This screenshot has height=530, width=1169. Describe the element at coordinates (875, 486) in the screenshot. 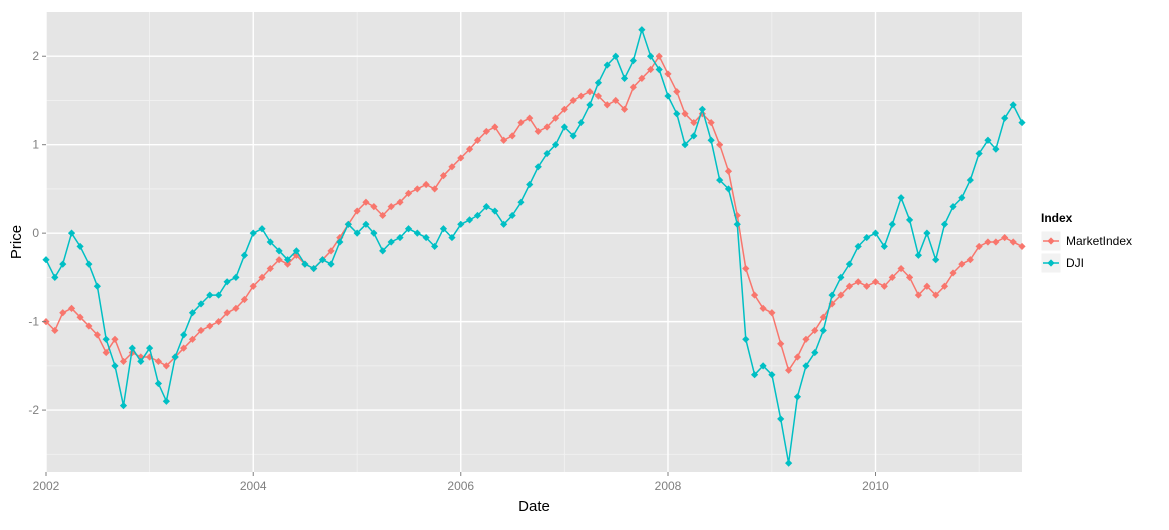

I see `x-tick-label: 2010` at that location.